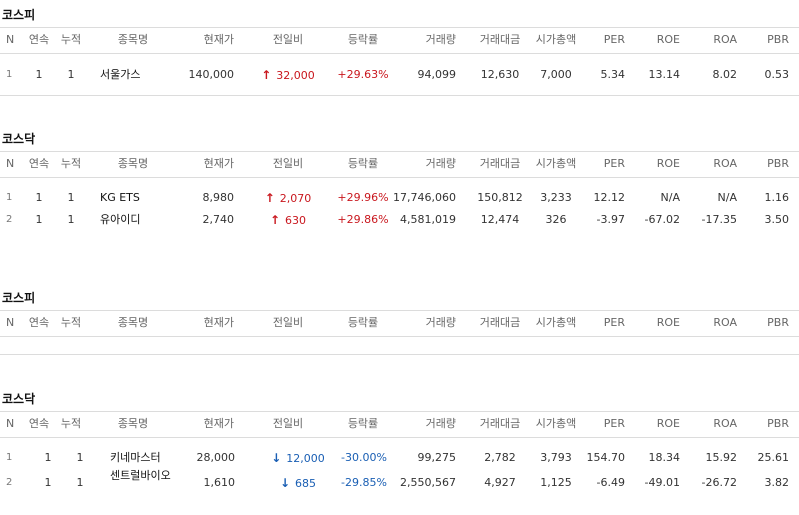  Describe the element at coordinates (719, 482) in the screenshot. I see `cell-roa: -26.72` at that location.